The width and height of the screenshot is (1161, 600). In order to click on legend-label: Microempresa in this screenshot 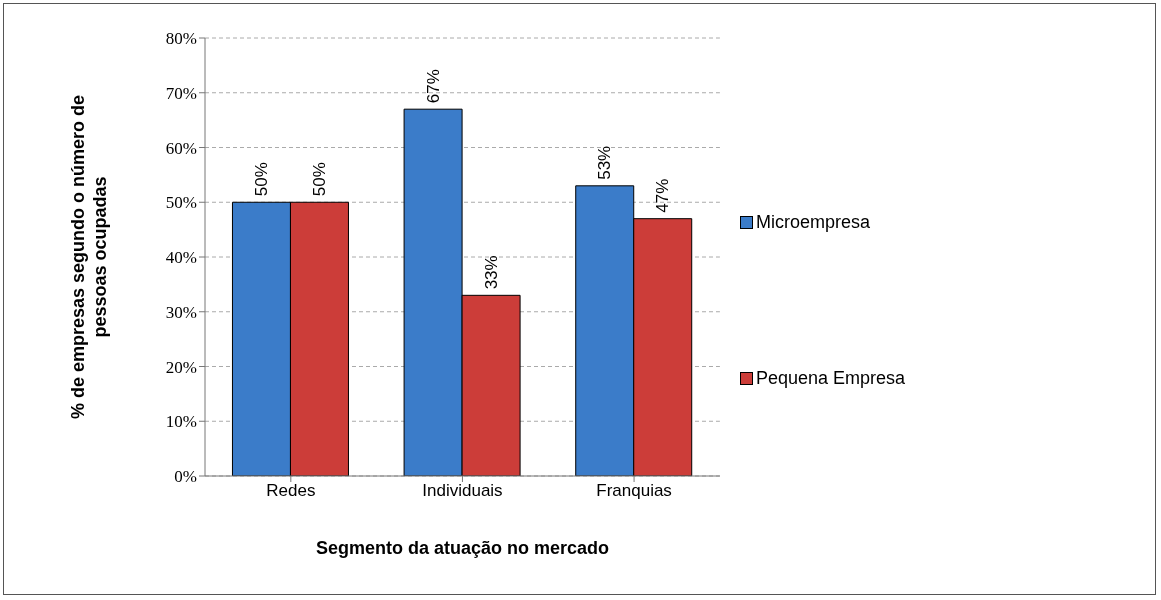, I will do `click(812, 222)`.